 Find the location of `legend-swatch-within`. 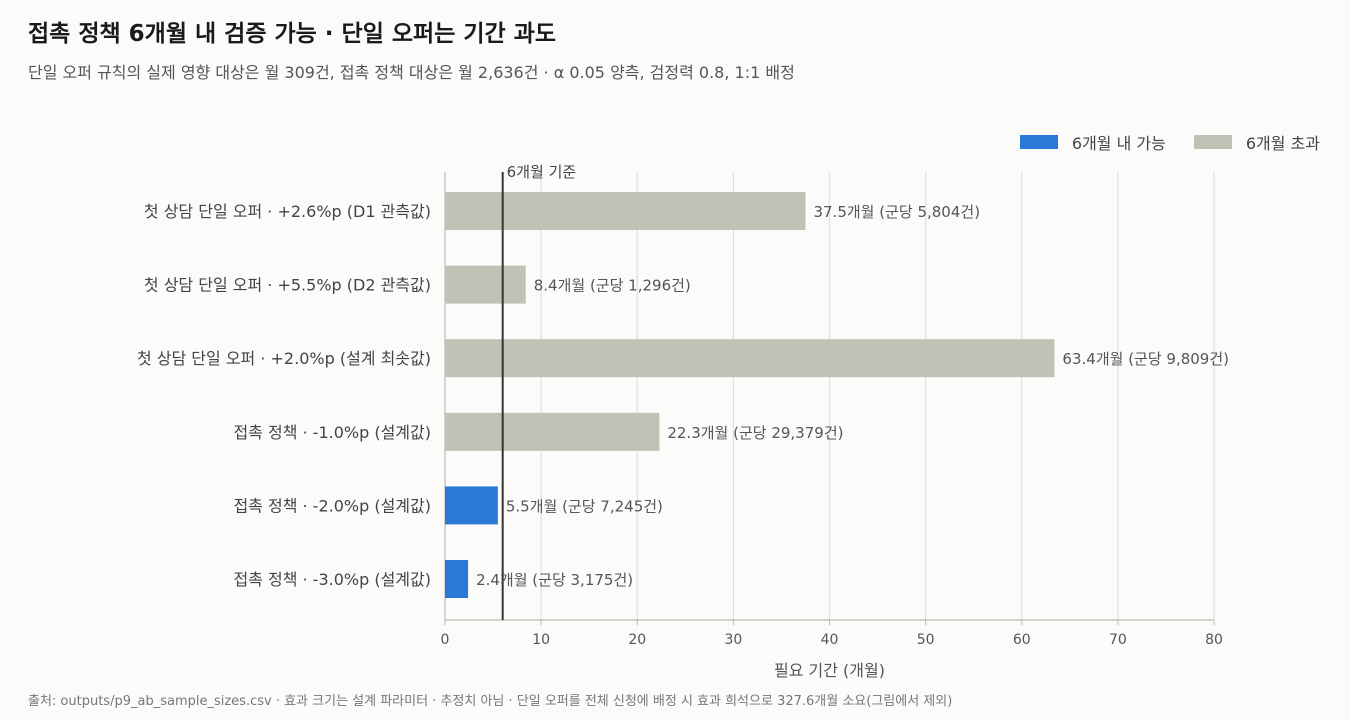

legend-swatch-within is located at coordinates (1038, 142).